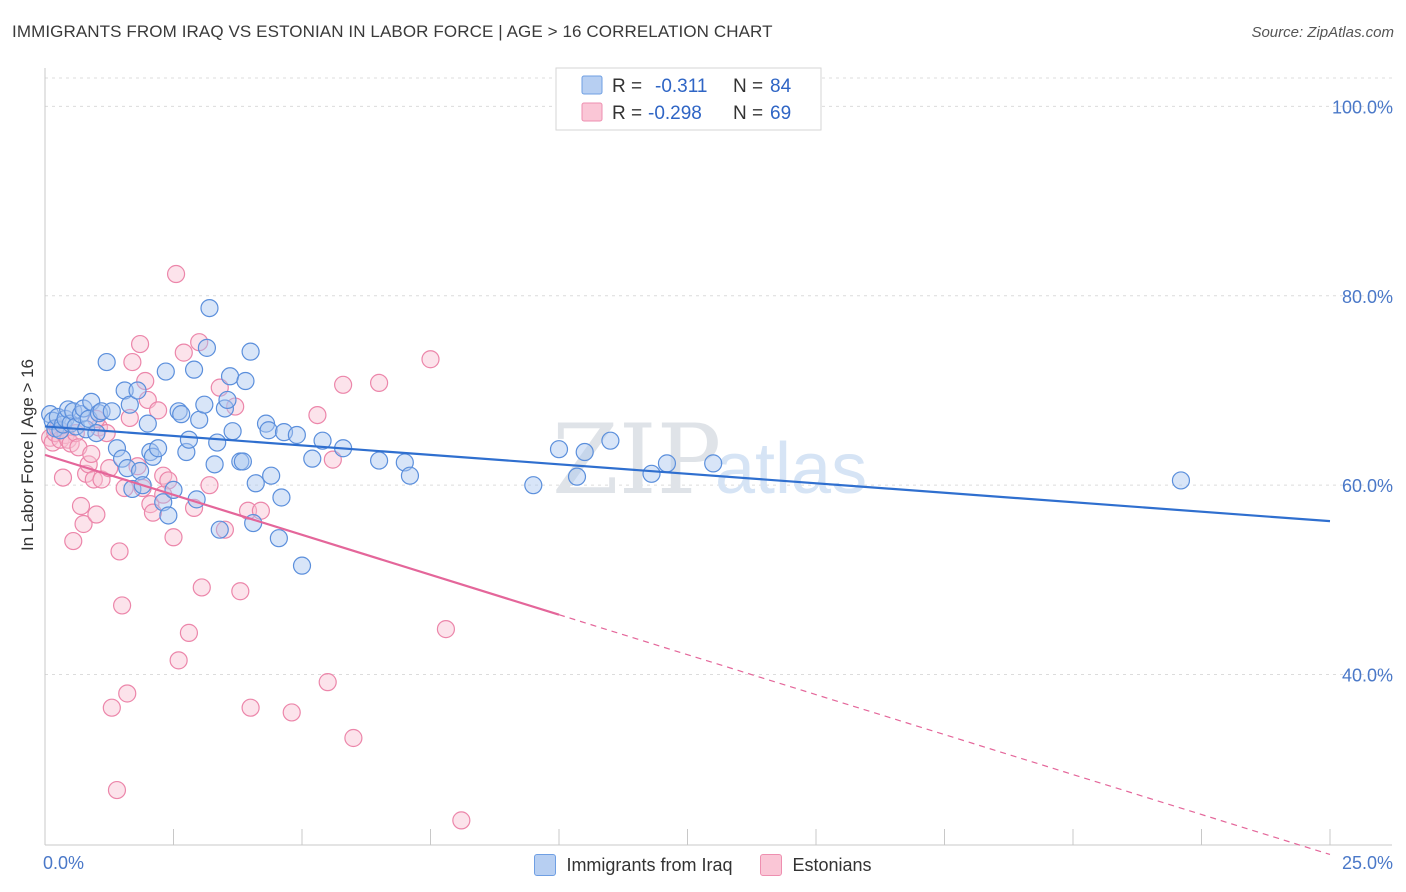 The image size is (1406, 892). Describe the element at coordinates (832, 864) in the screenshot. I see `series-label-estonians: Estonians` at that location.